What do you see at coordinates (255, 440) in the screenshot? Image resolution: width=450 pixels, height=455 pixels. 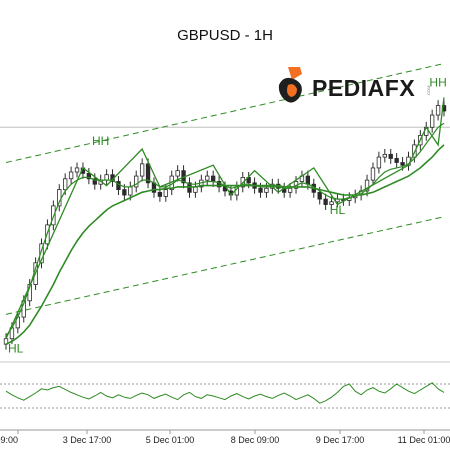 I see `x-tick-label: 8 Dec 09:00` at bounding box center [255, 440].